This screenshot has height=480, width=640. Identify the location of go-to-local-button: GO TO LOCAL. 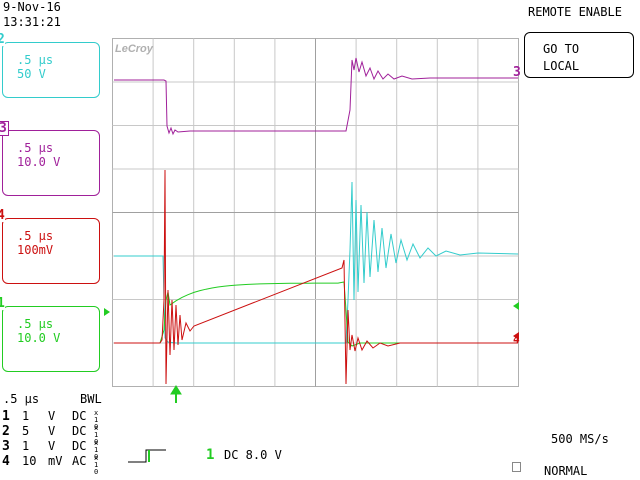
(579, 55).